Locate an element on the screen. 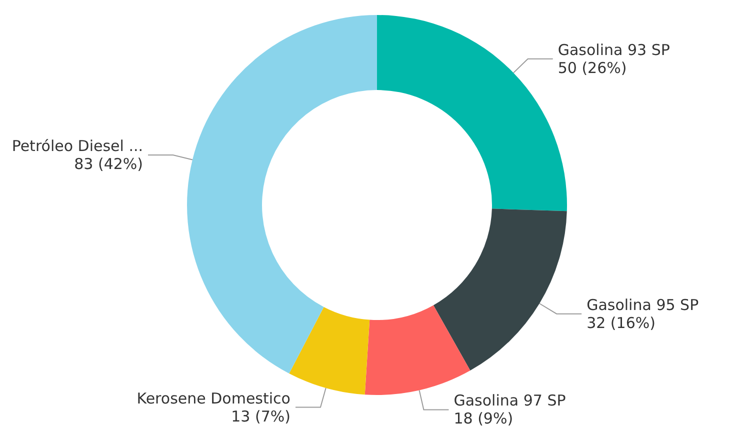  slice-label: Gasolina 95 SP is located at coordinates (642, 305).